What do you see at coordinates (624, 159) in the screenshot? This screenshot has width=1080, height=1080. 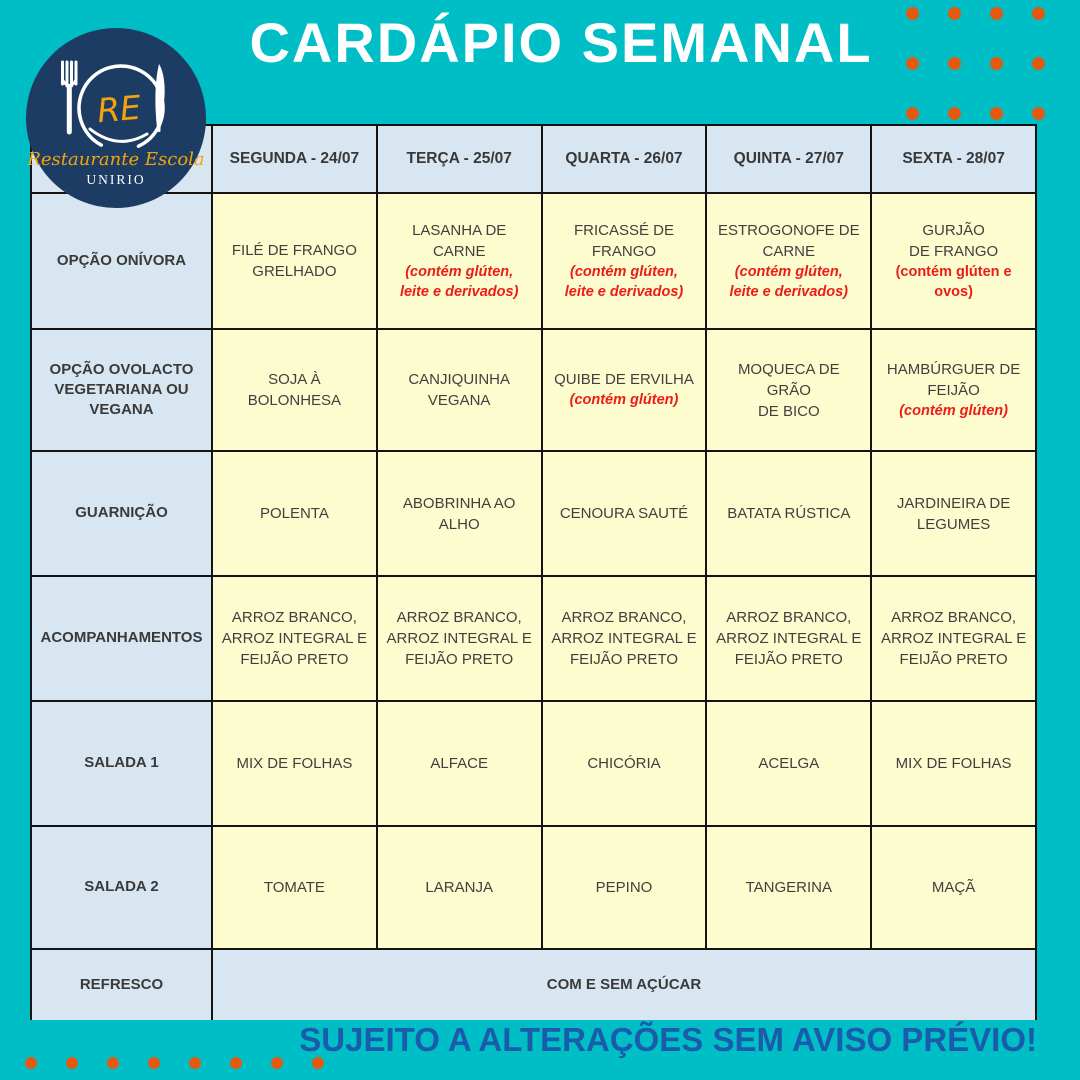 I see `day-header-quarta: QUARTA - 26/07` at bounding box center [624, 159].